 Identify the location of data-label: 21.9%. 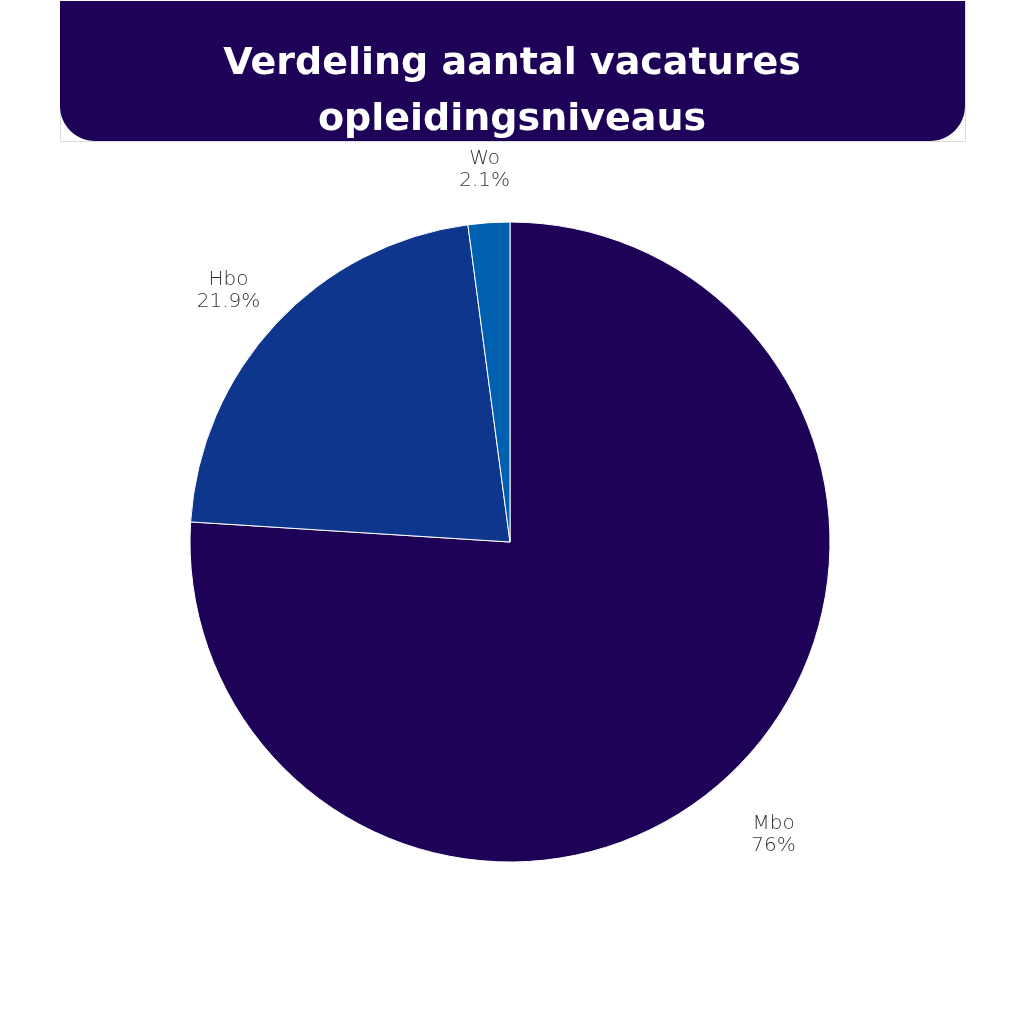
(228, 300).